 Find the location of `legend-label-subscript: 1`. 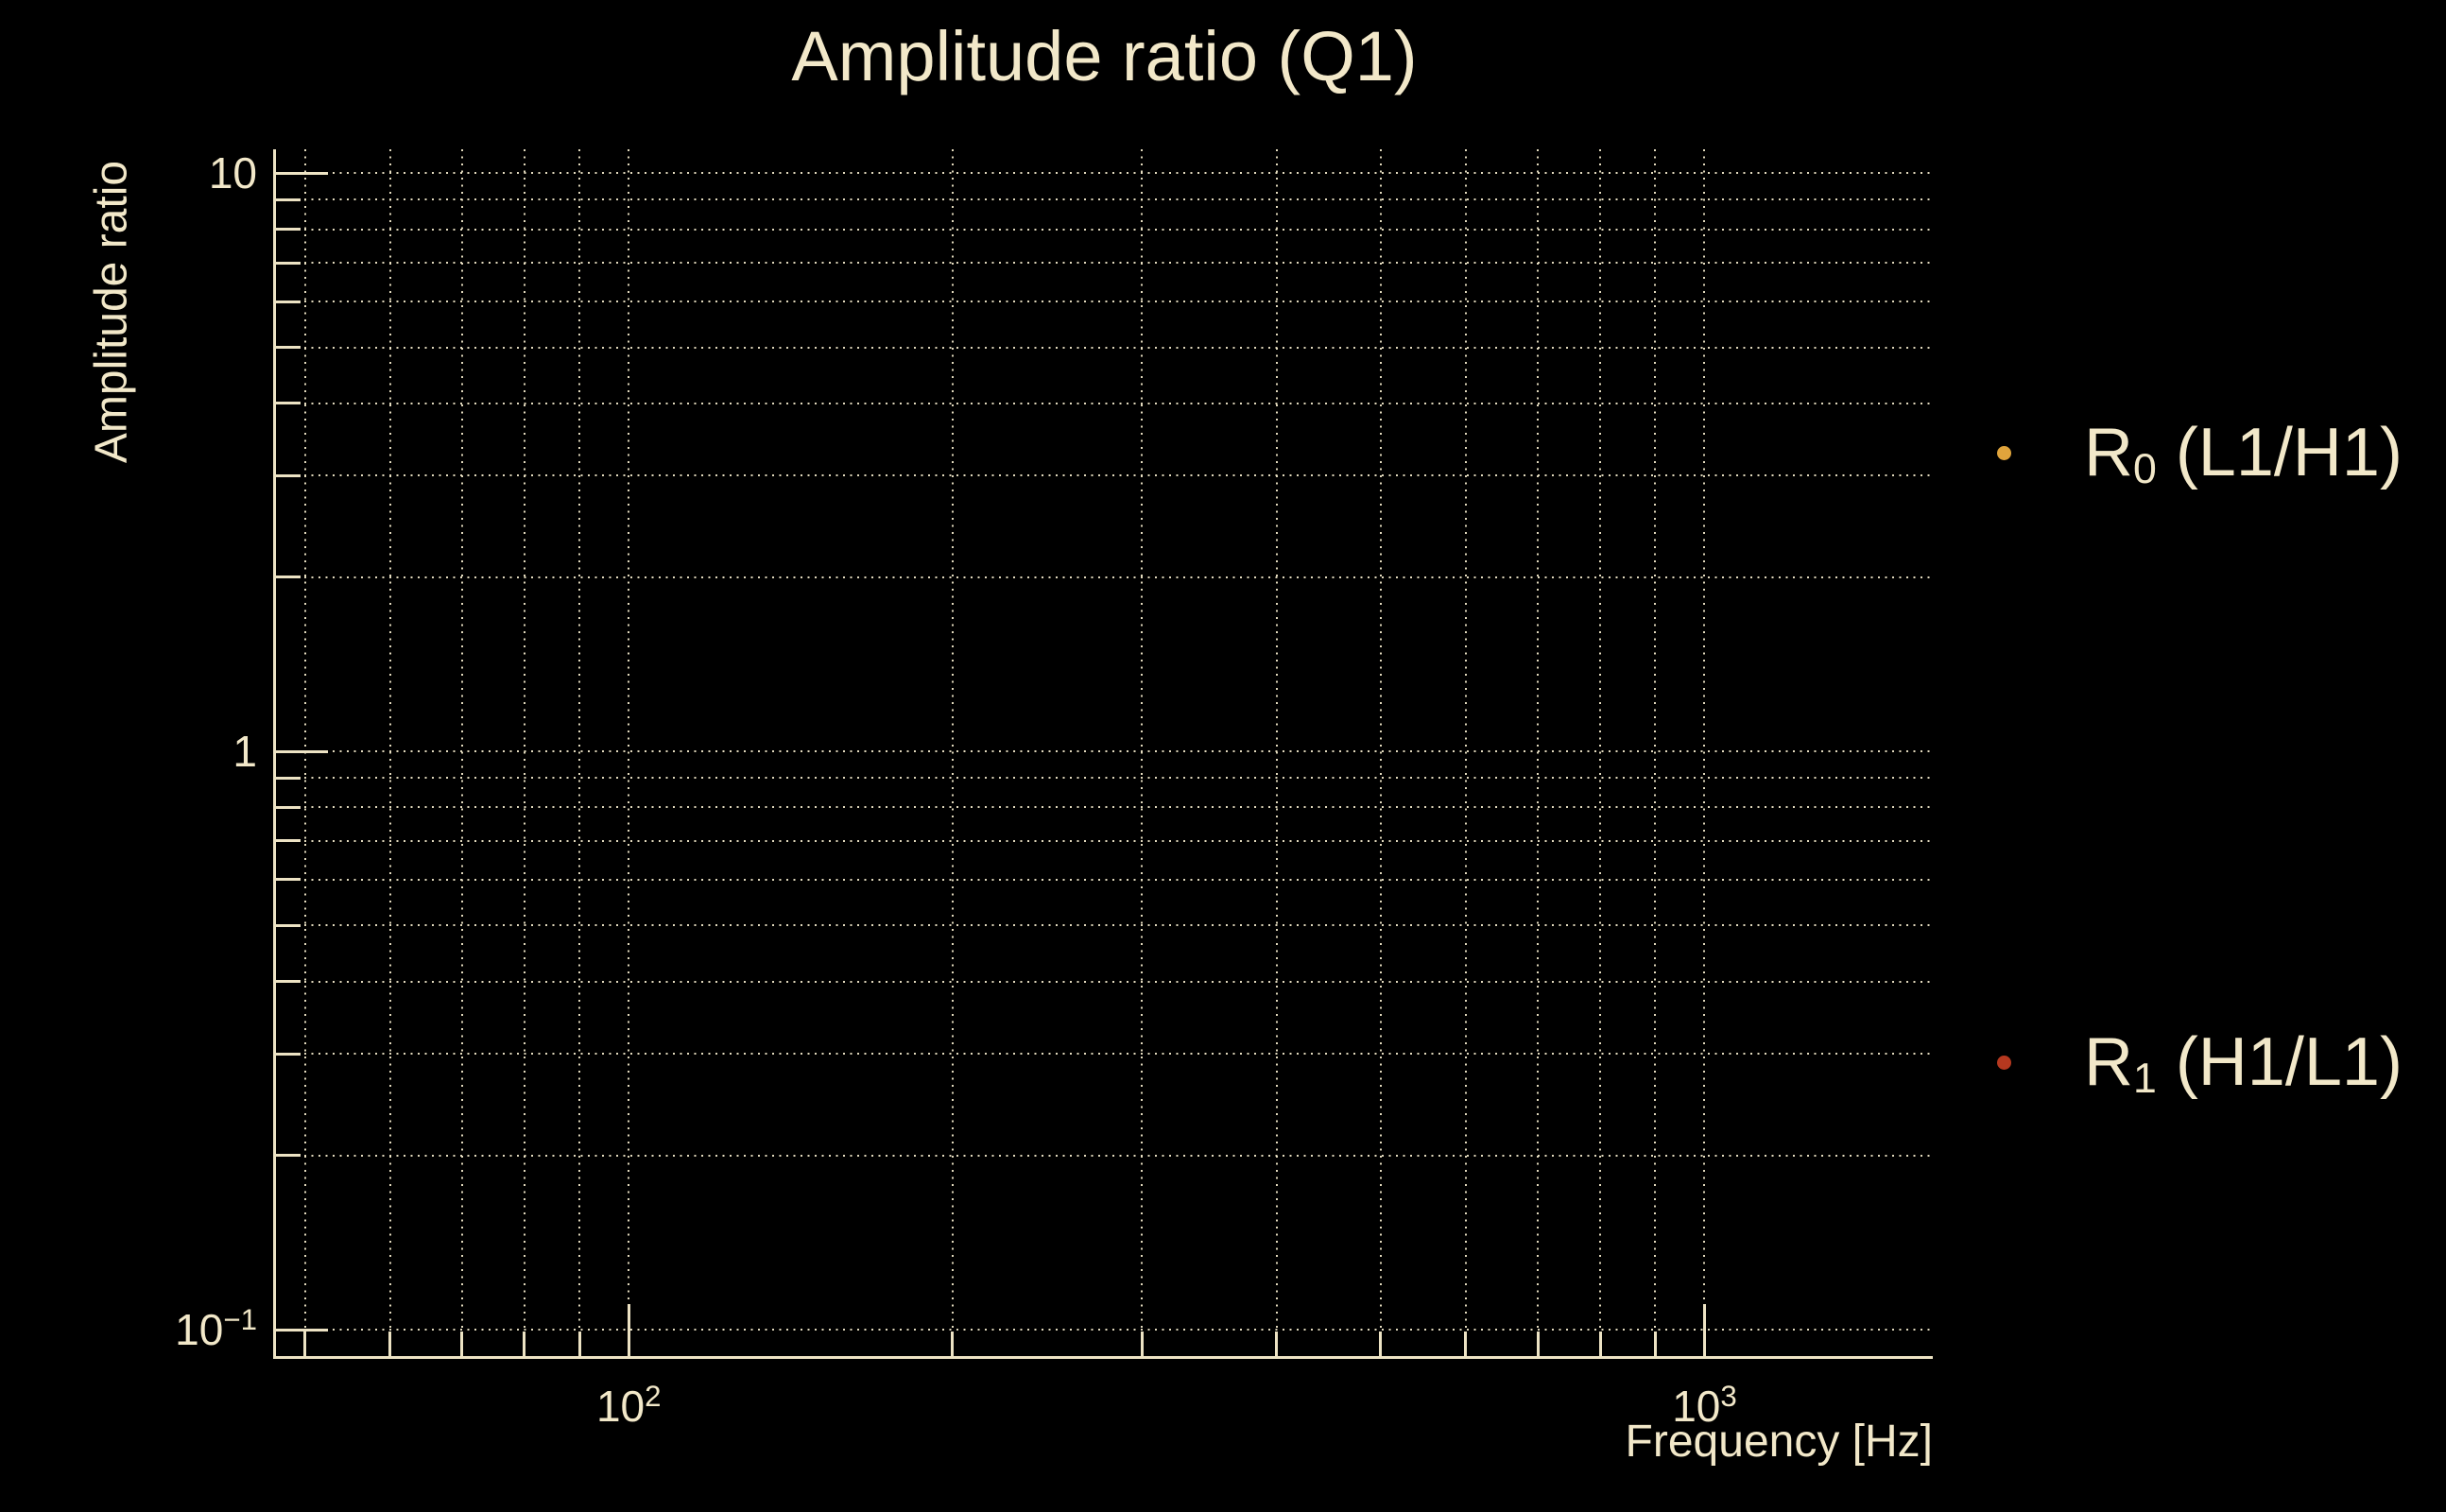

legend-label-subscript: 1 is located at coordinates (2145, 1079).